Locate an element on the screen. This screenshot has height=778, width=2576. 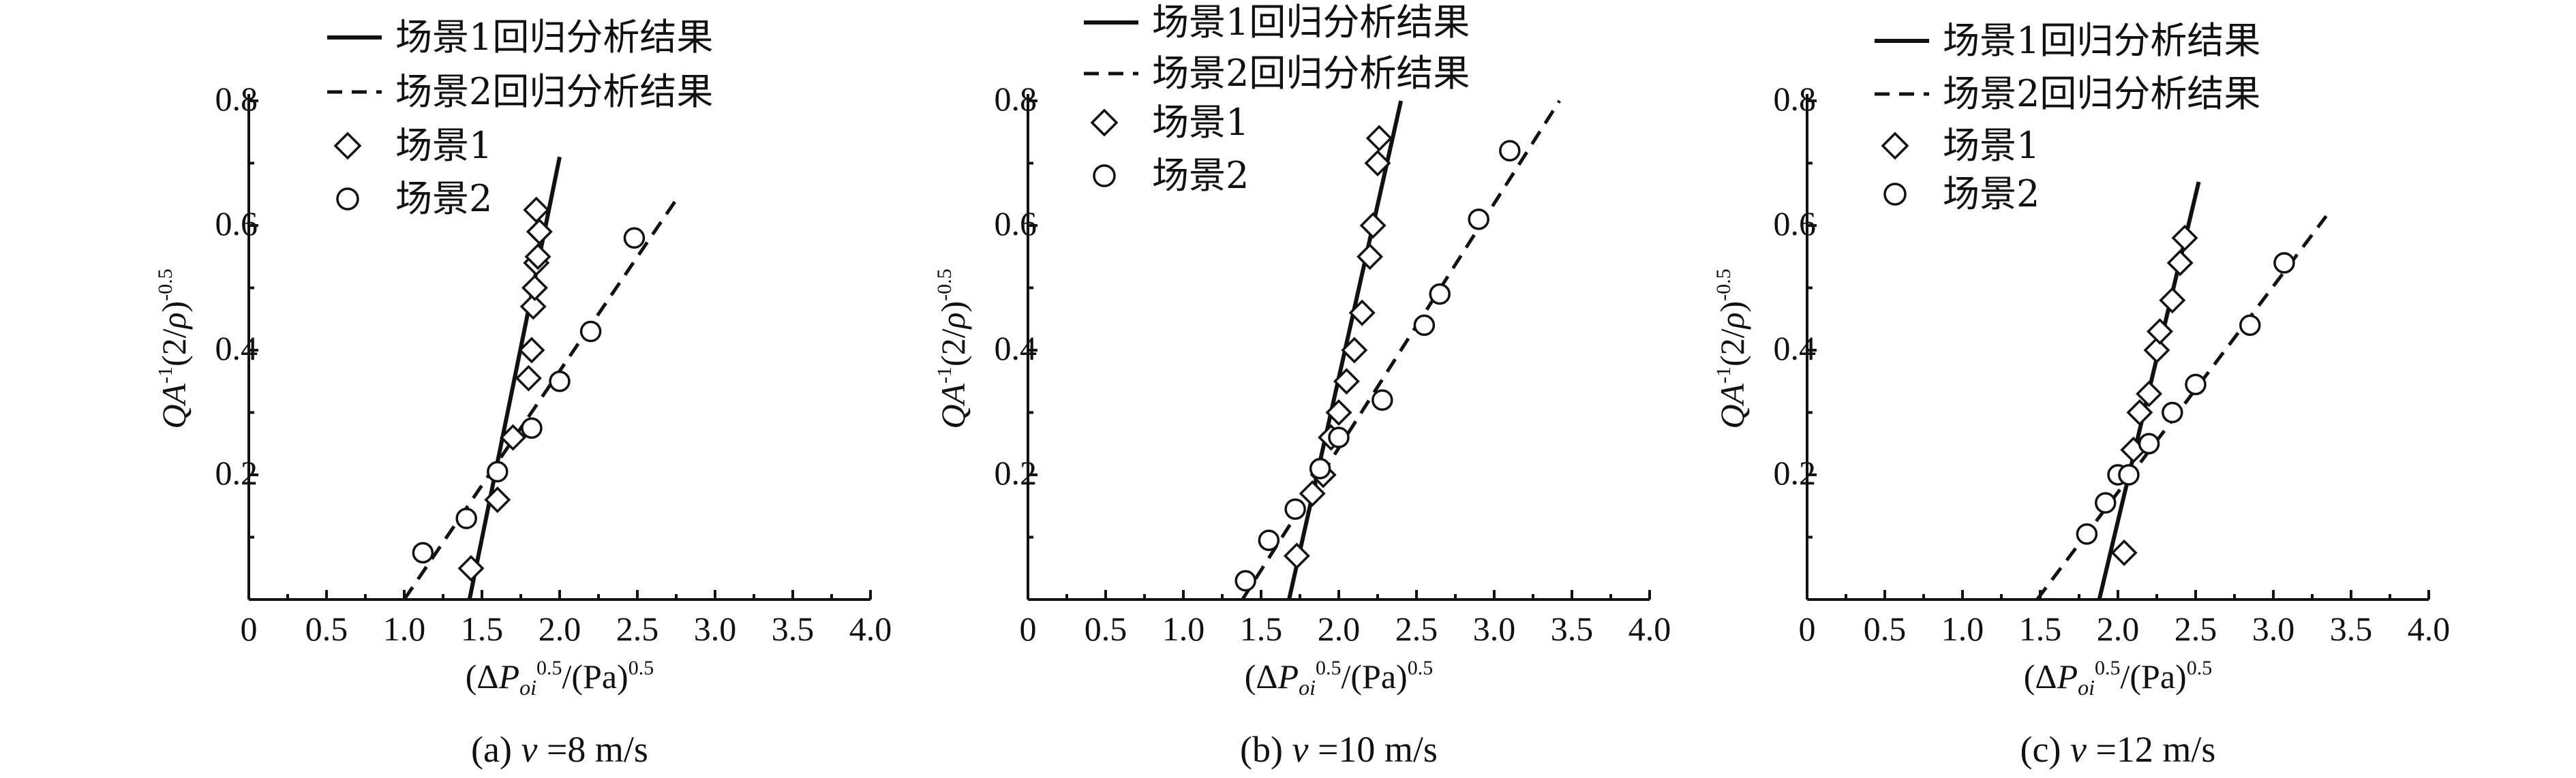
legend-diamond-icon is located at coordinates (348, 145).